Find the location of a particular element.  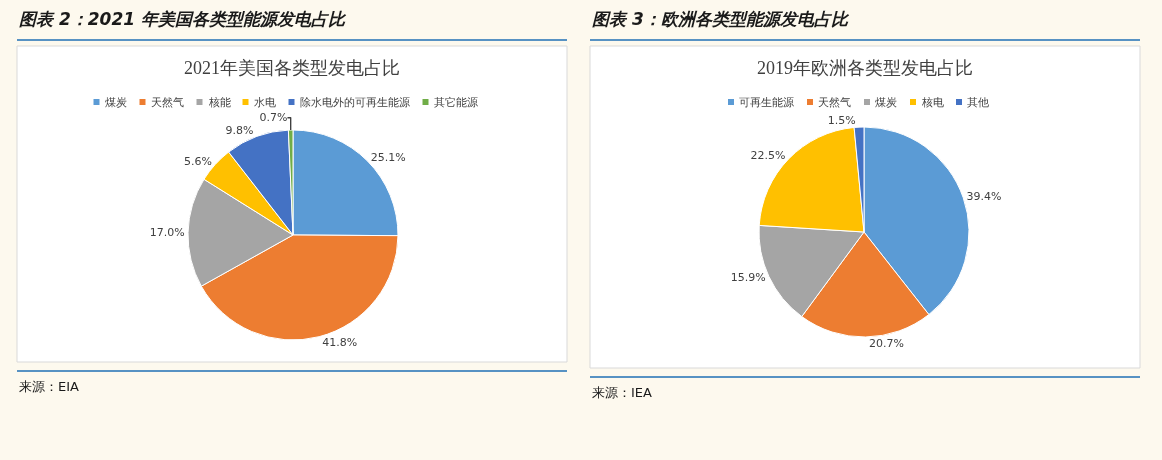

legend-label: 除水电外的可再生能源 is located at coordinates (355, 102).